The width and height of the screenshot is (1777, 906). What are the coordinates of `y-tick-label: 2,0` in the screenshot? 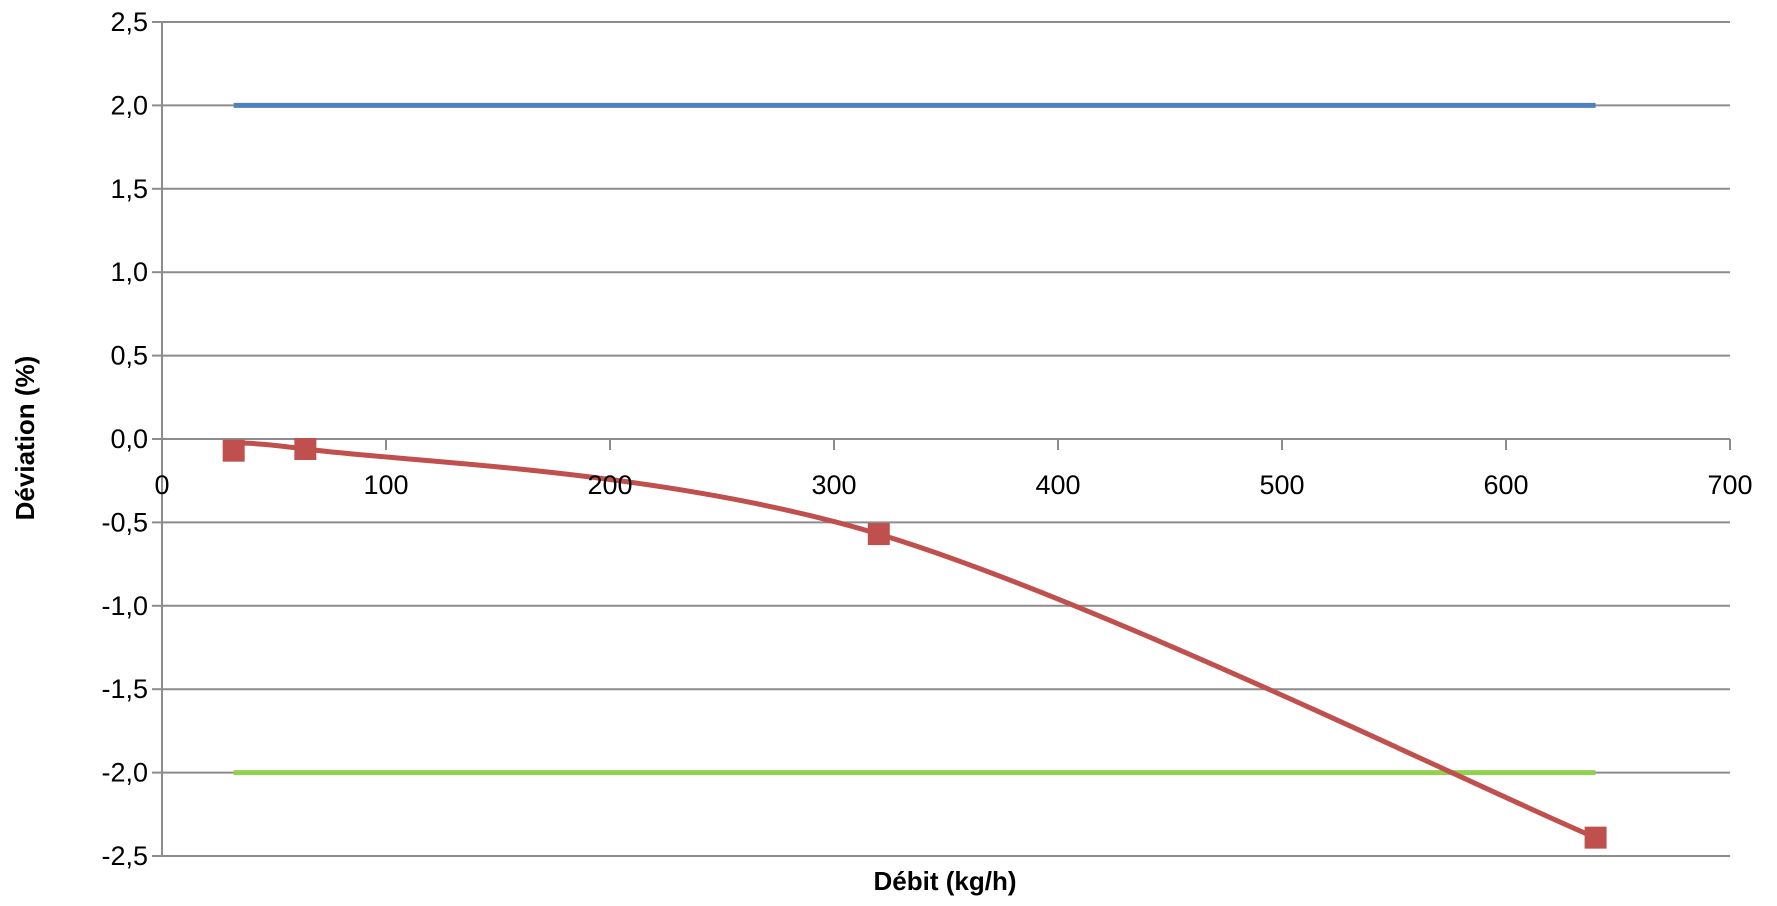 It's located at (129, 105).